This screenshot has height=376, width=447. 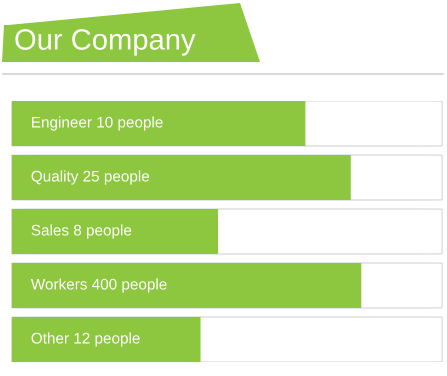 What do you see at coordinates (82, 231) in the screenshot?
I see `y-tick-label: Sales 8 people` at bounding box center [82, 231].